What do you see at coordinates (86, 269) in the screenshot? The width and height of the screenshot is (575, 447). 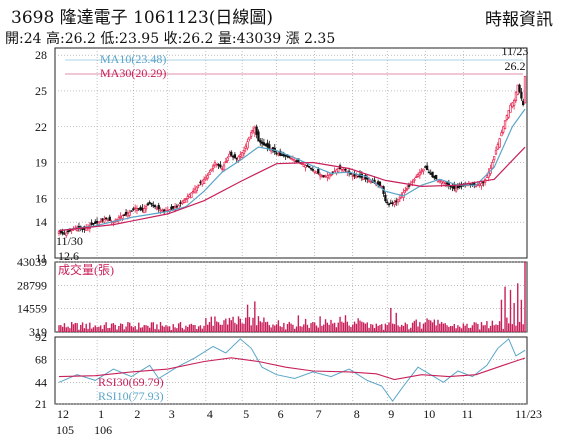 I see `volume-title: 成交量(張)` at bounding box center [86, 269].